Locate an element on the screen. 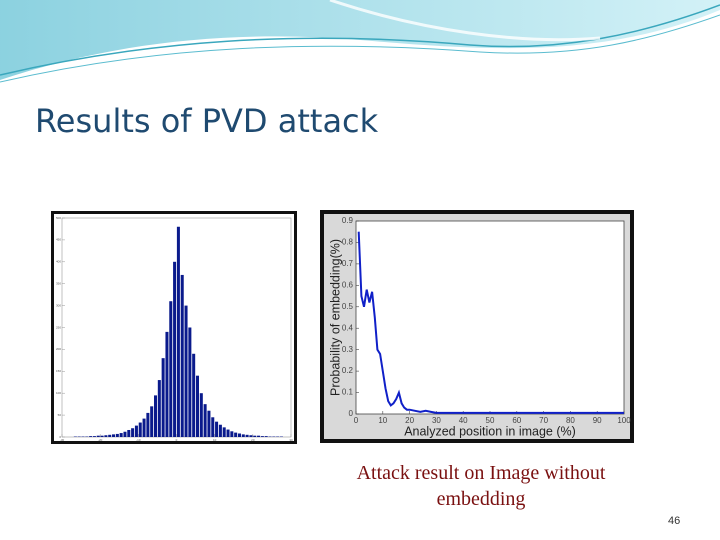 The width and height of the screenshot is (720, 540). y-tick-label: 0.3 is located at coordinates (348, 349).